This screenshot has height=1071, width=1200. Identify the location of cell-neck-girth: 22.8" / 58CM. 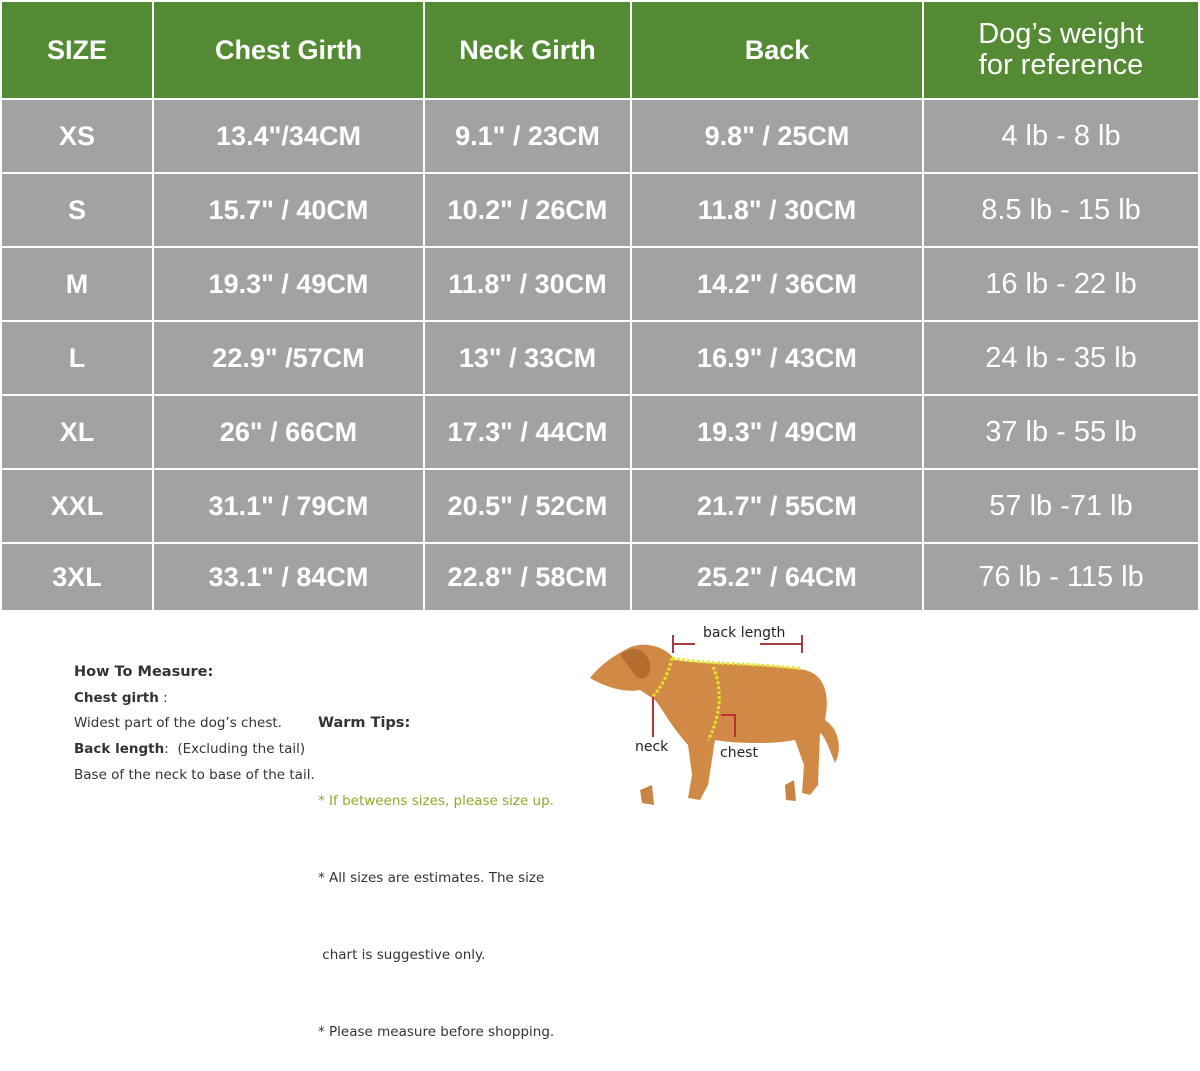
(527, 577).